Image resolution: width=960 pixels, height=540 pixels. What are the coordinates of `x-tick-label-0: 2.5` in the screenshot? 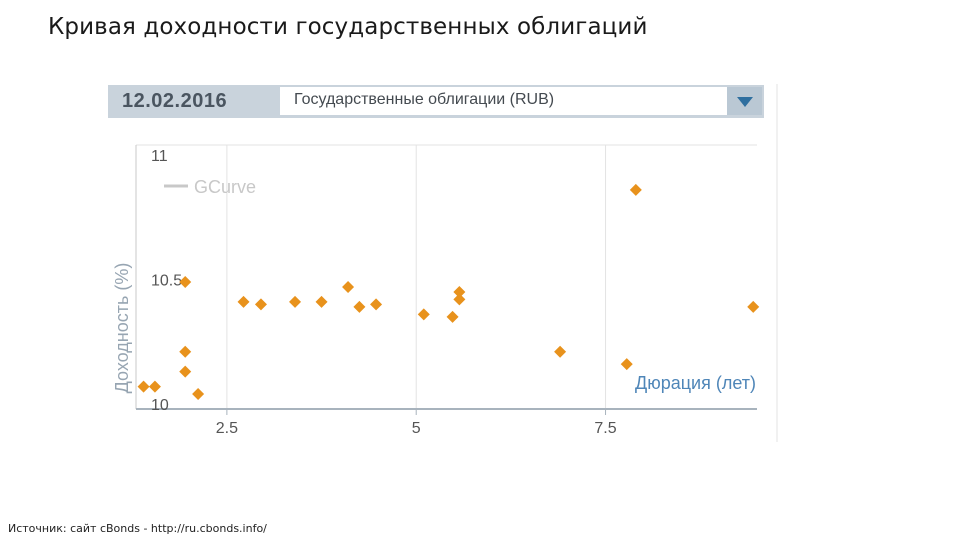 It's located at (227, 428).